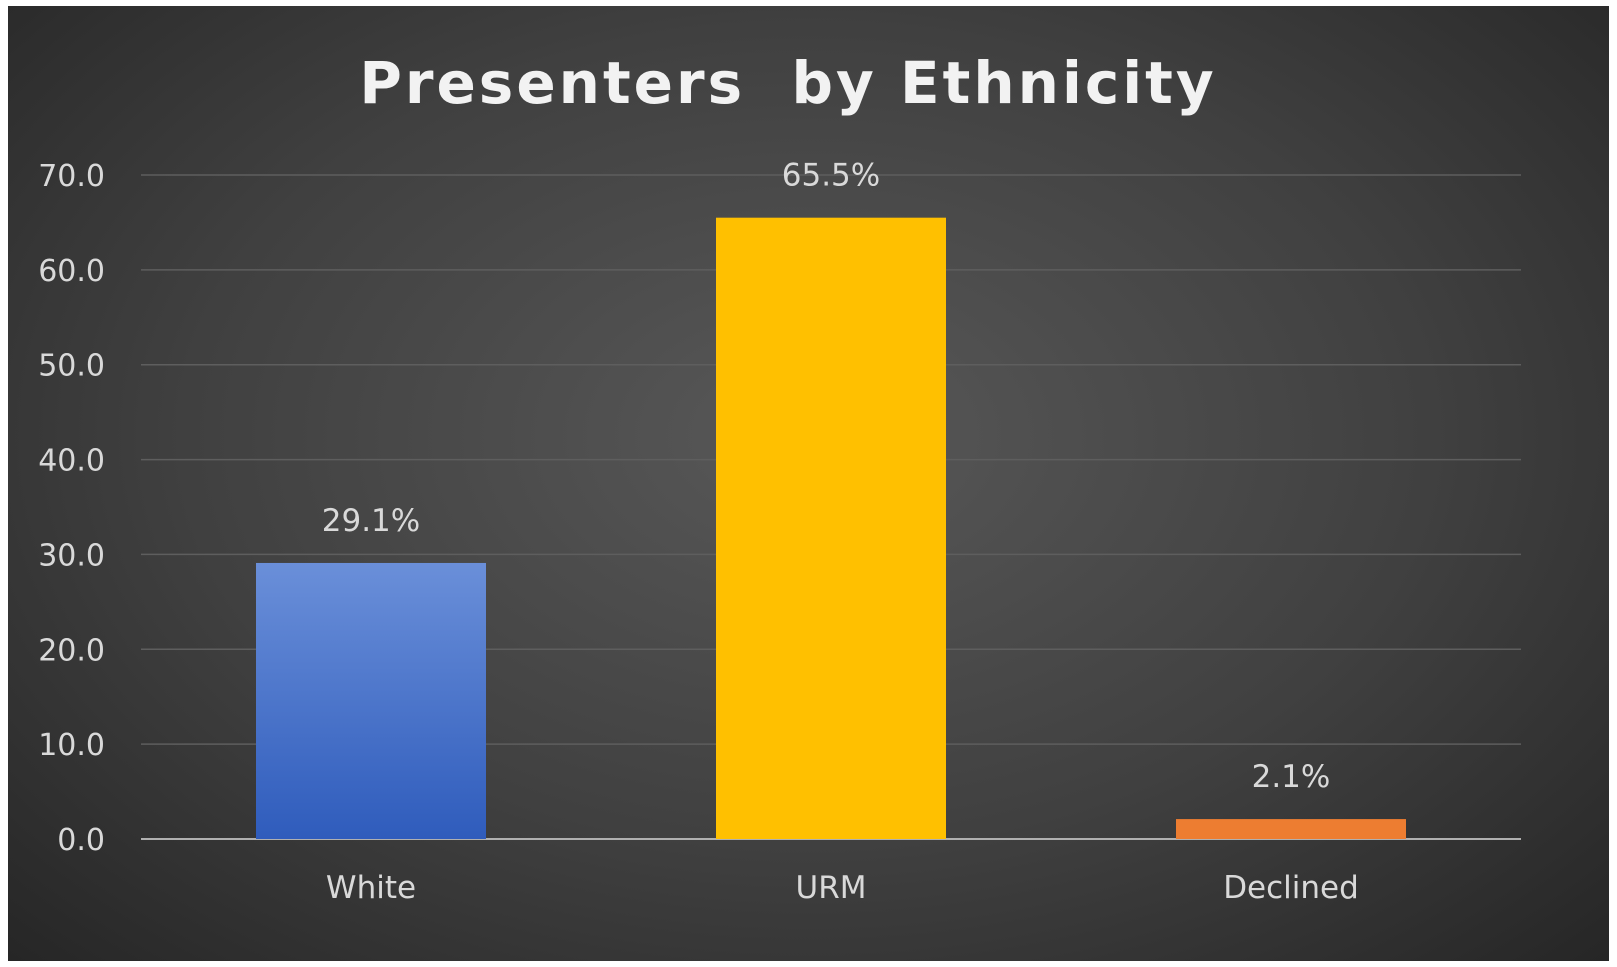 The width and height of the screenshot is (1617, 967). I want to click on category-label-white: White, so click(371, 888).